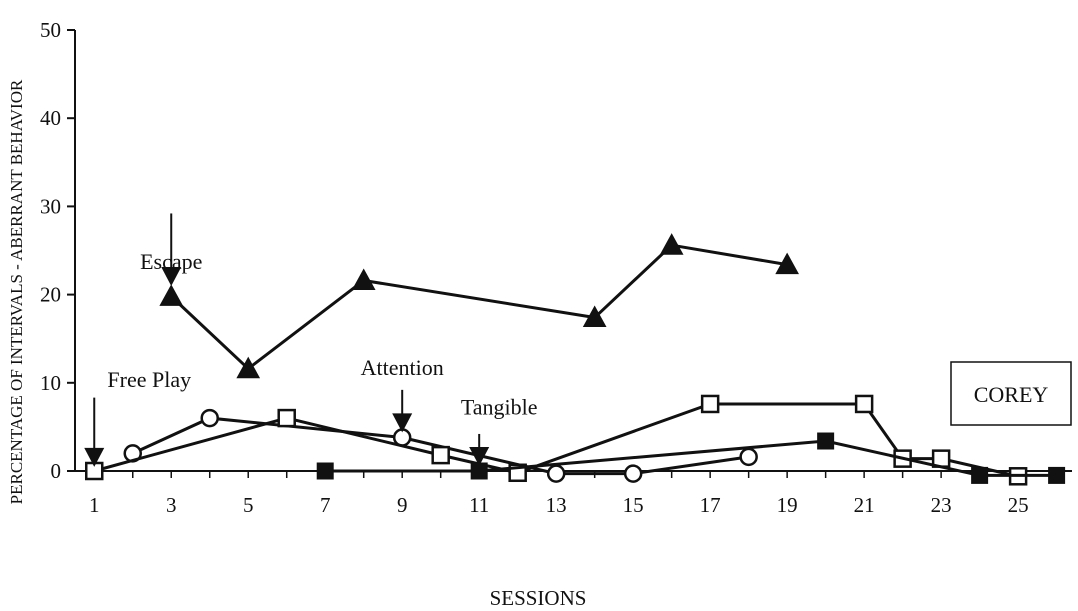  I want to click on x-tick-label: 15, so click(633, 505).